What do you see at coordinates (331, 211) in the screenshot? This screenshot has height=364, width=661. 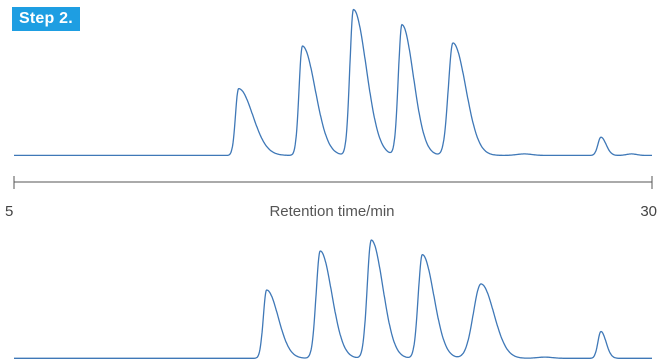 I see `x-axis-label: Retention time/min` at bounding box center [331, 211].